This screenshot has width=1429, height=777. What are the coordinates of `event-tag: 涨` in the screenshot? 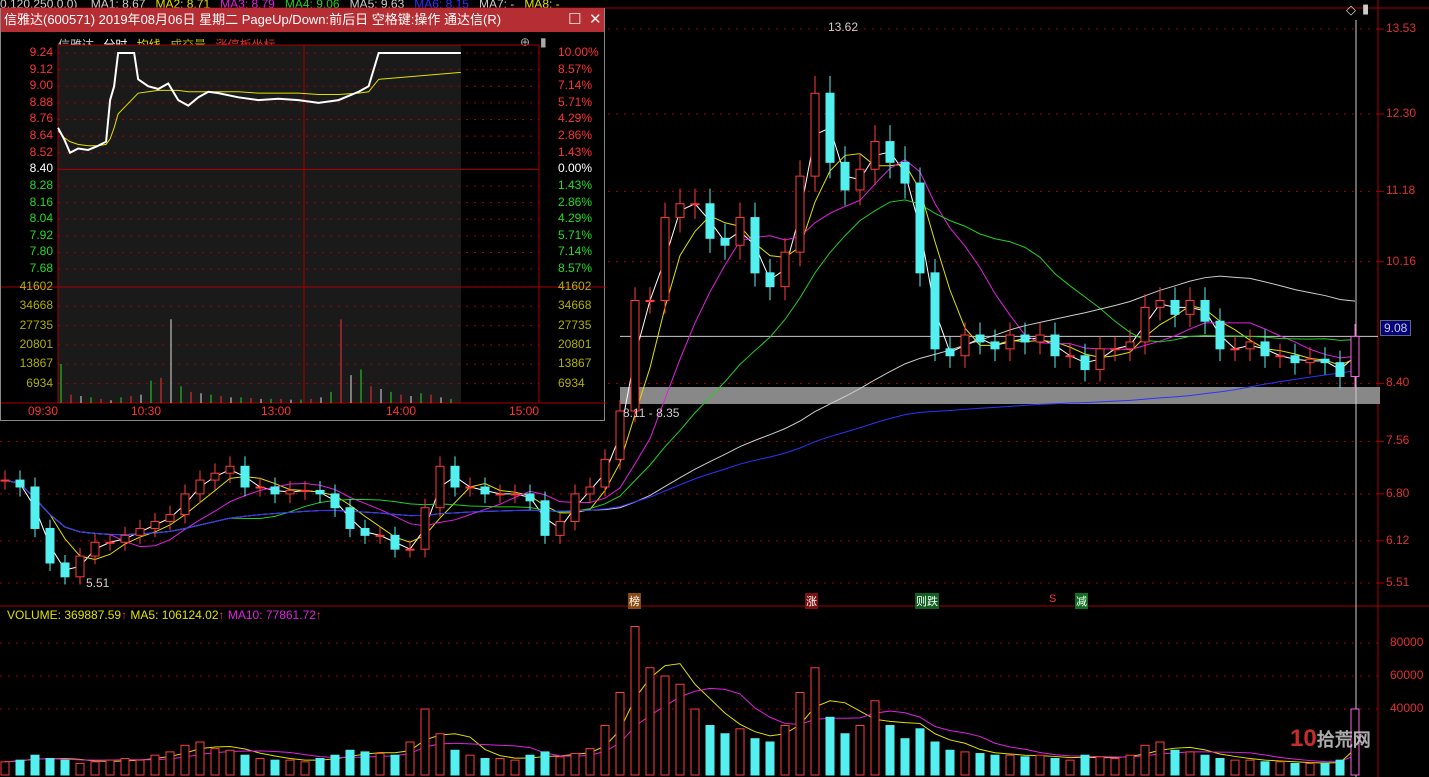 It's located at (811, 601).